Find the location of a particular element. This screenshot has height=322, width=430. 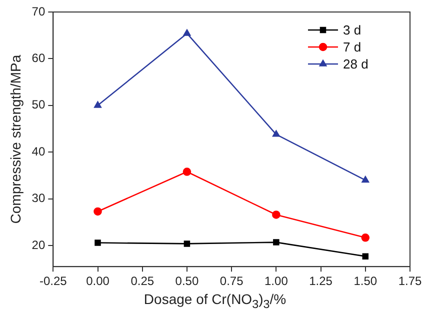

x-tick-label: 0.50 is located at coordinates (187, 281).